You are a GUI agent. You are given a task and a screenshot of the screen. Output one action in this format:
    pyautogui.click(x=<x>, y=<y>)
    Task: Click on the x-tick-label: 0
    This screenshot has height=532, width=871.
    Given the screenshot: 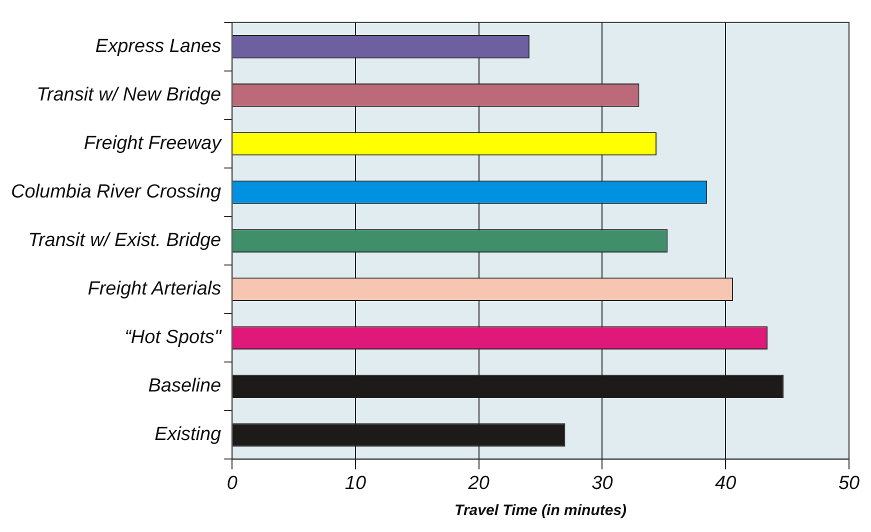 What is the action you would take?
    pyautogui.click(x=232, y=483)
    